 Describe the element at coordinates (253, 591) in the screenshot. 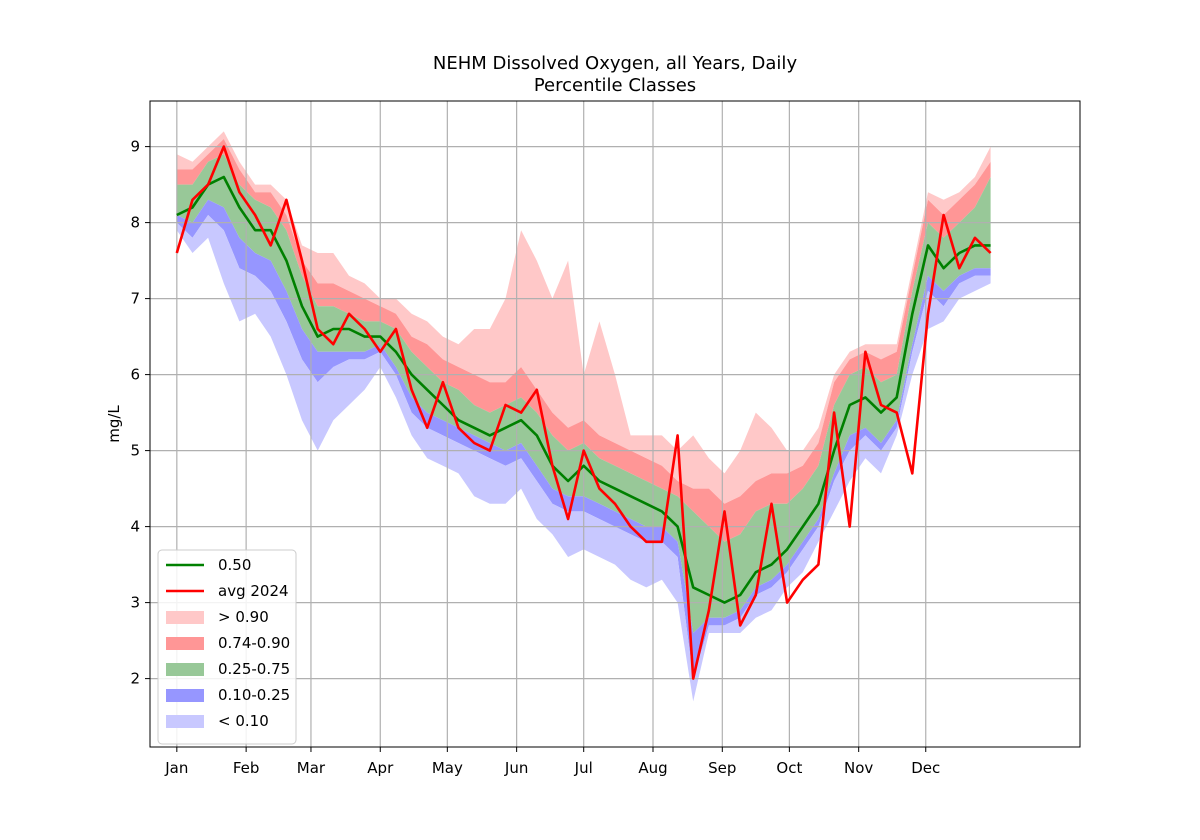

I see `legend-label: avg 2024` at that location.